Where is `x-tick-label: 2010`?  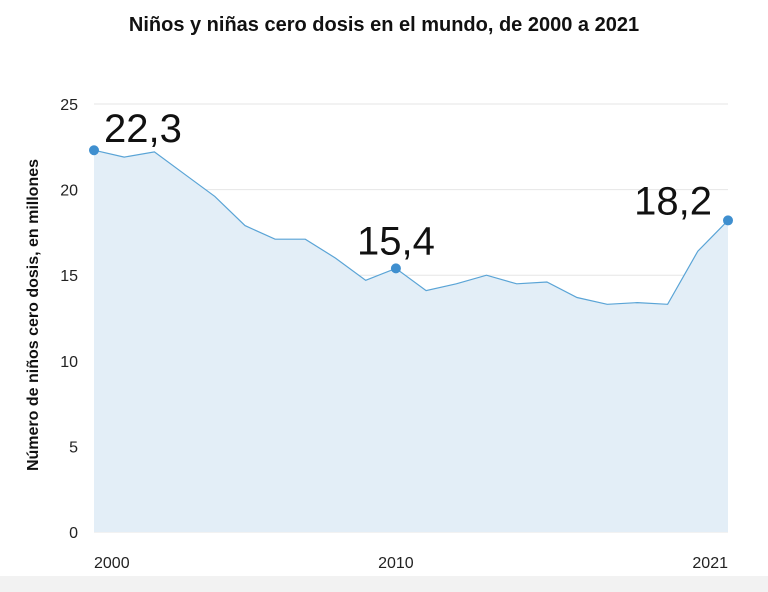
x-tick-label: 2010 is located at coordinates (396, 563).